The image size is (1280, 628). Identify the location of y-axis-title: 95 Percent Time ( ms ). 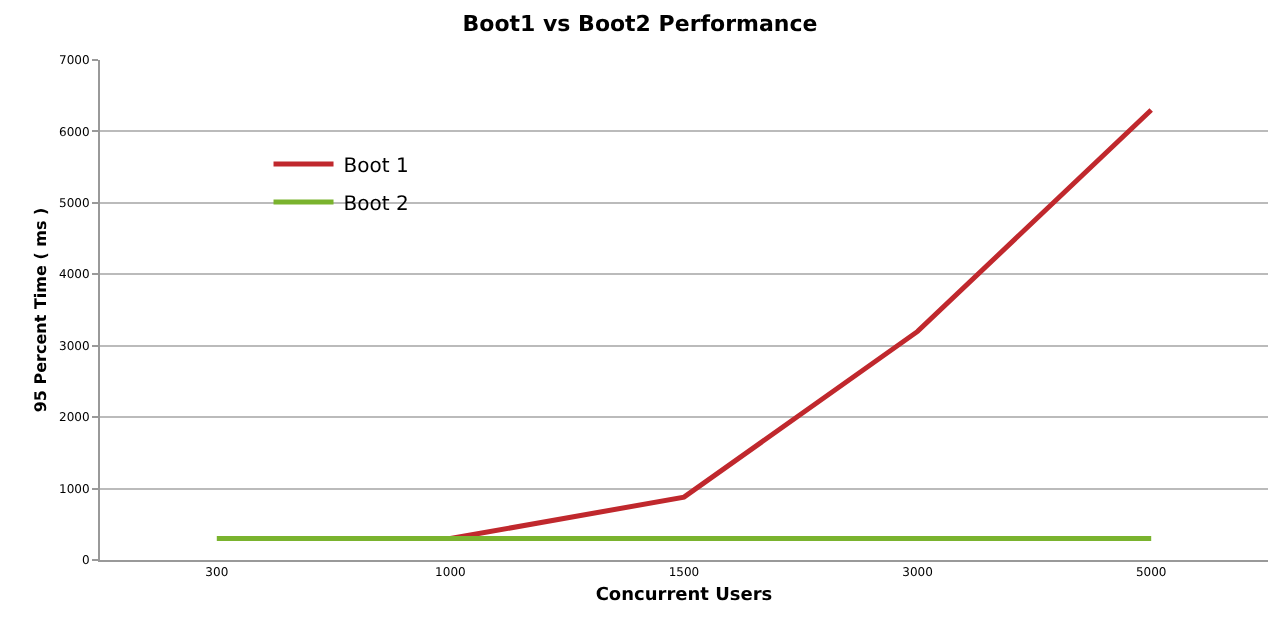
(41, 310).